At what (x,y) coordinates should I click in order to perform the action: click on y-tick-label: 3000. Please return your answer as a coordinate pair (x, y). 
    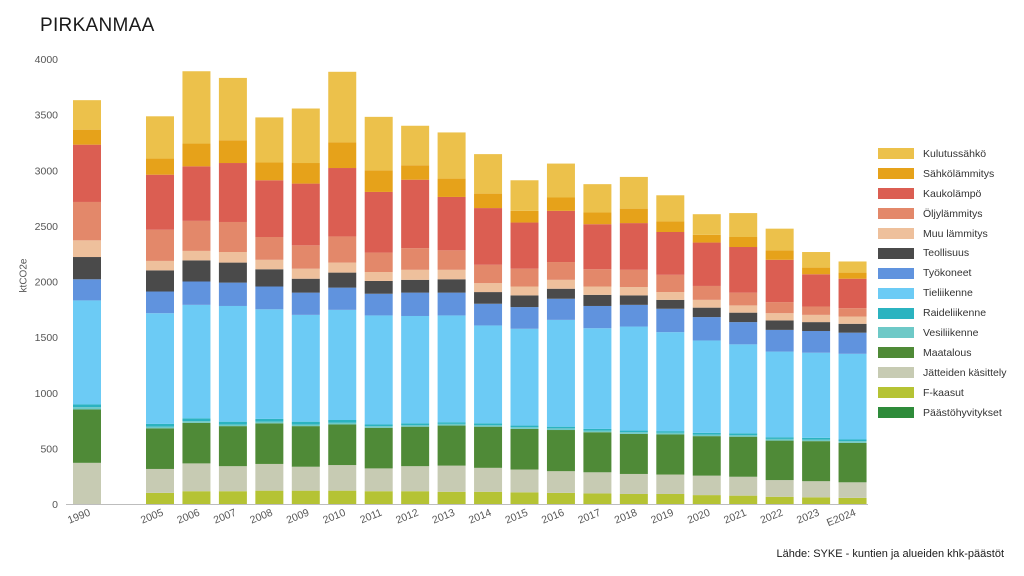
    Looking at the image, I should click on (47, 171).